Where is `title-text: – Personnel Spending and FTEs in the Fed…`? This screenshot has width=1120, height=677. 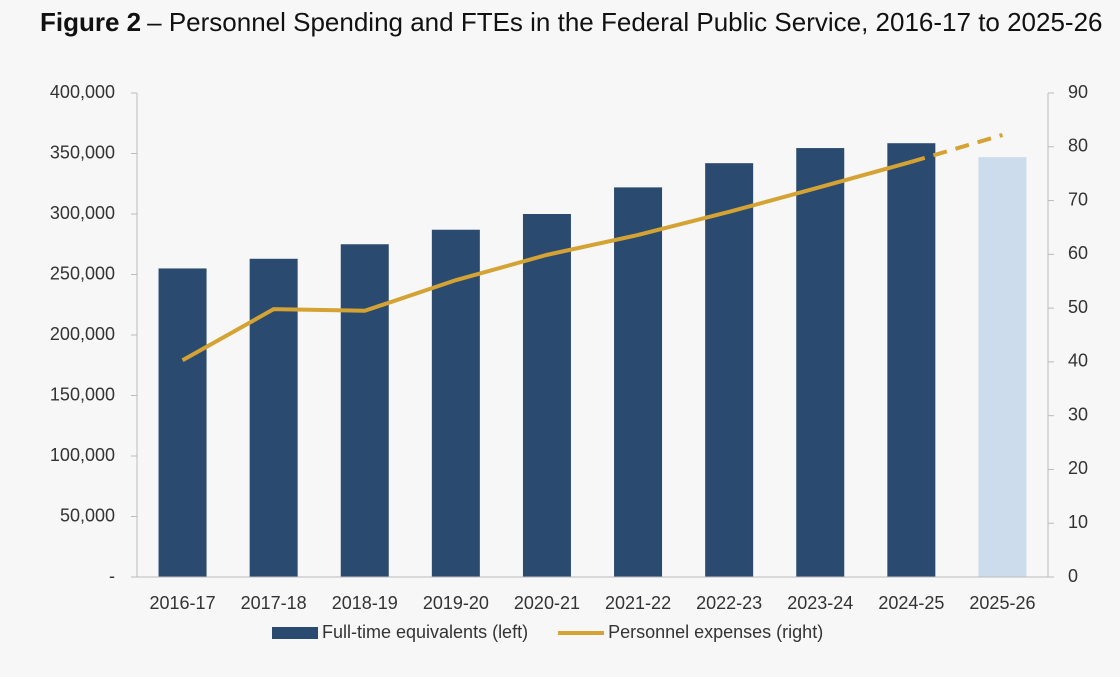
title-text: – Personnel Spending and FTEs in the Fed… is located at coordinates (624, 22).